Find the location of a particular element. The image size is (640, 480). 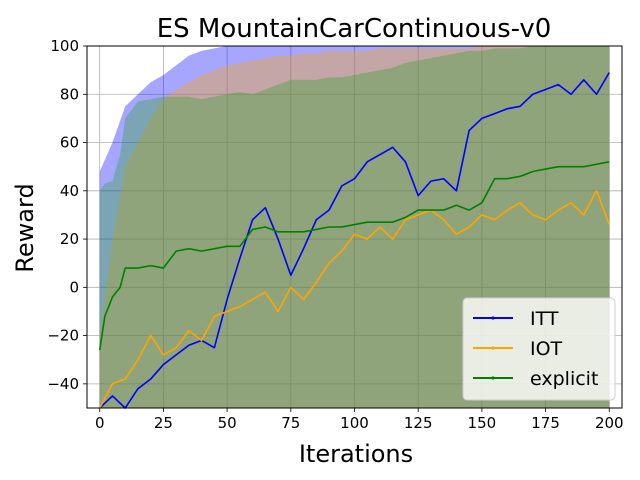

x-tick-label: 75 is located at coordinates (290, 423).